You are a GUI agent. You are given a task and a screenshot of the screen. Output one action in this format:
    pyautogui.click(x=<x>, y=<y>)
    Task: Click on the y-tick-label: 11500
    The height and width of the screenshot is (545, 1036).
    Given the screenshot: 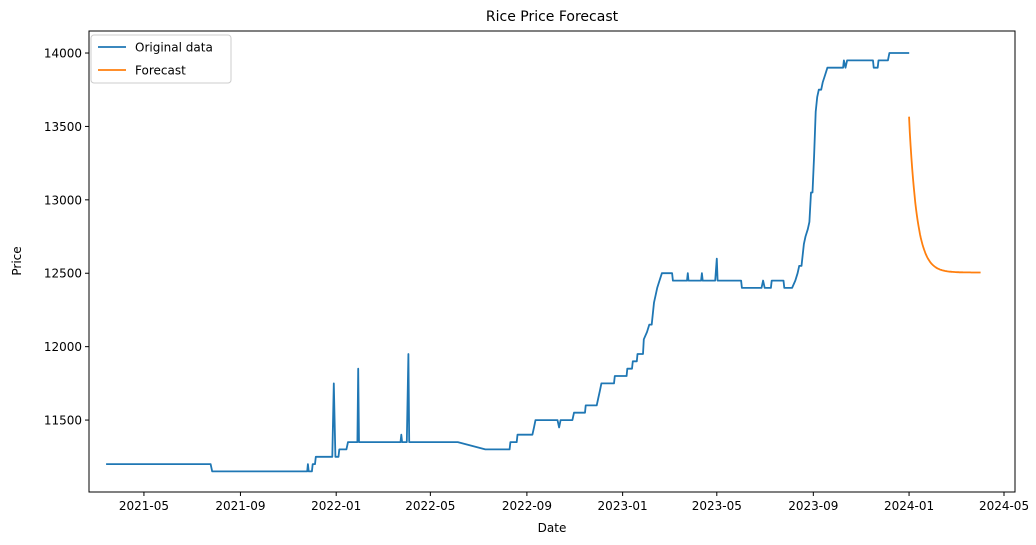 What is the action you would take?
    pyautogui.click(x=63, y=421)
    